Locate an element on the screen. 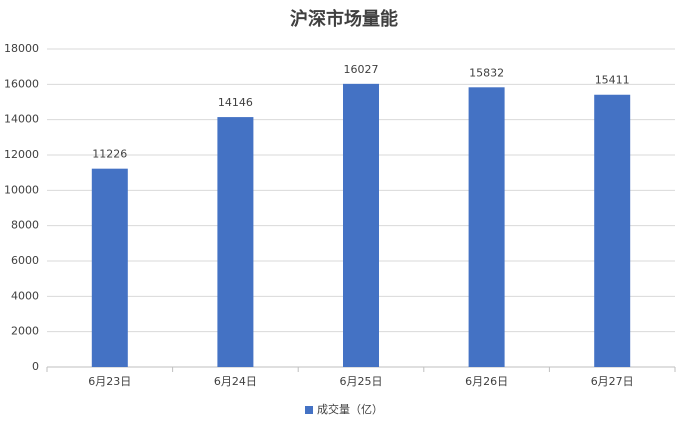 The height and width of the screenshot is (431, 689). y-tick-label: 10000 is located at coordinates (21, 189).